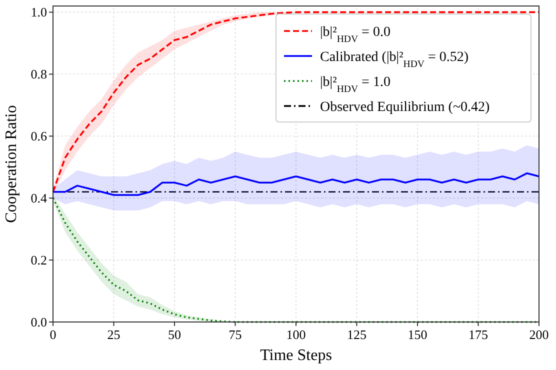  What do you see at coordinates (53, 334) in the screenshot?
I see `x-tick-label: 0` at bounding box center [53, 334].